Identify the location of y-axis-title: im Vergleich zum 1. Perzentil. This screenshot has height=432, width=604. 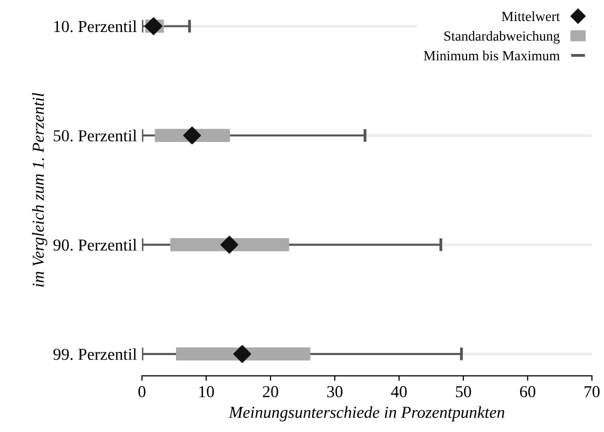
(40, 189).